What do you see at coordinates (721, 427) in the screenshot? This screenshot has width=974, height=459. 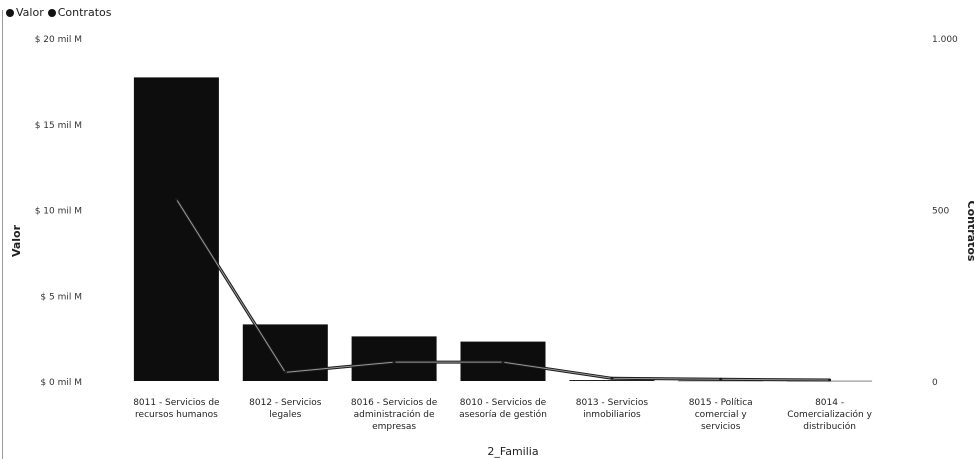 I see `category-label-line: servicios` at bounding box center [721, 427].